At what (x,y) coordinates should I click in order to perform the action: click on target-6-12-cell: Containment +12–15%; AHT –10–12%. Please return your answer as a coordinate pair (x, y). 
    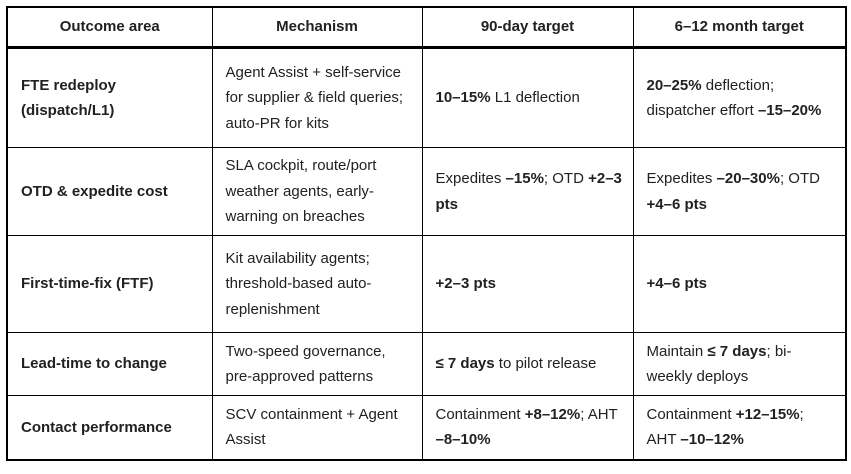
    Looking at the image, I should click on (739, 427).